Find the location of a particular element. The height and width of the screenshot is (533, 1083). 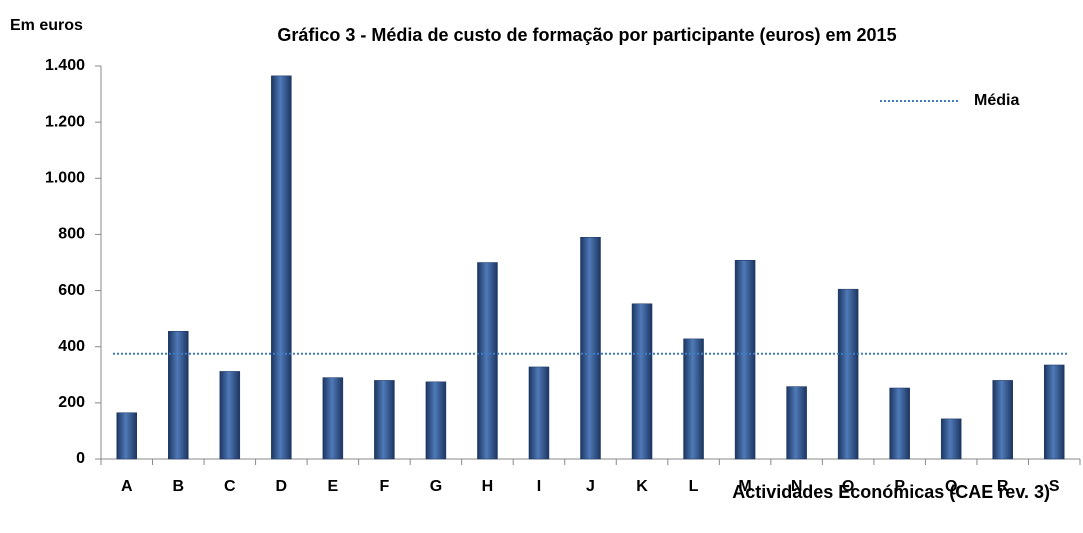

x-tick-label: F is located at coordinates (385, 486).